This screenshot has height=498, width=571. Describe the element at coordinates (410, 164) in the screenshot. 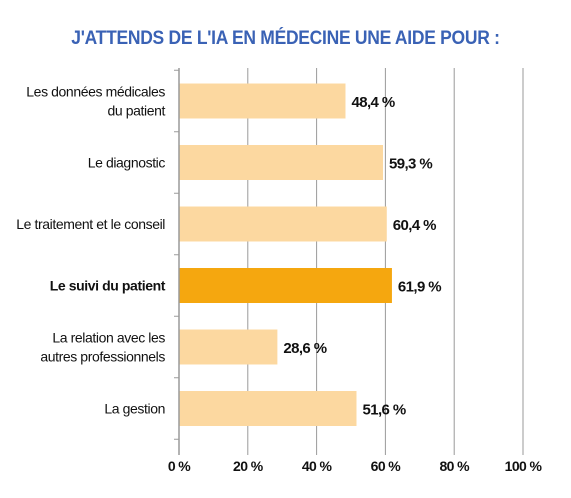

I see `value-label: 59,3 %` at that location.